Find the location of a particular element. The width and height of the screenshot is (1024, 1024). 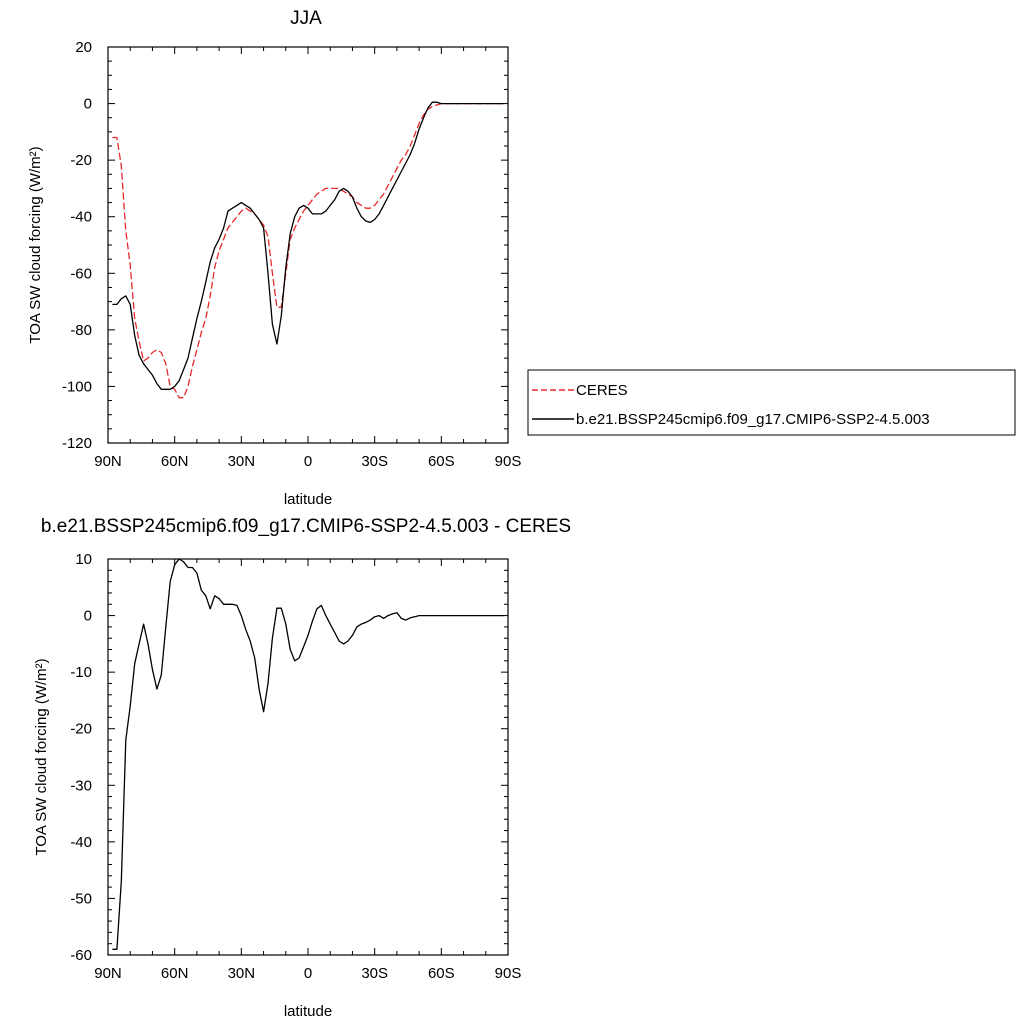

top-y-tick-labels: 20 0 -20 -40 -60 -80 -100 -120 is located at coordinates (77, 245).